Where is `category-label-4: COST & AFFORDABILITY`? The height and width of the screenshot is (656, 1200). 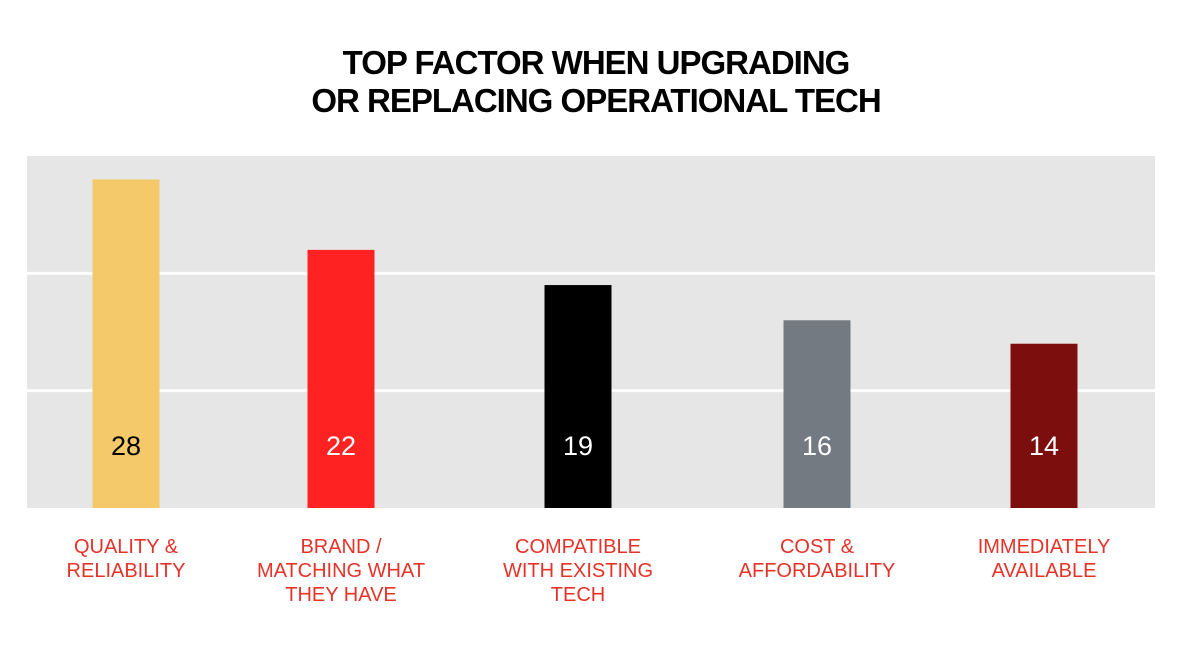
category-label-4: COST & AFFORDABILITY is located at coordinates (817, 559).